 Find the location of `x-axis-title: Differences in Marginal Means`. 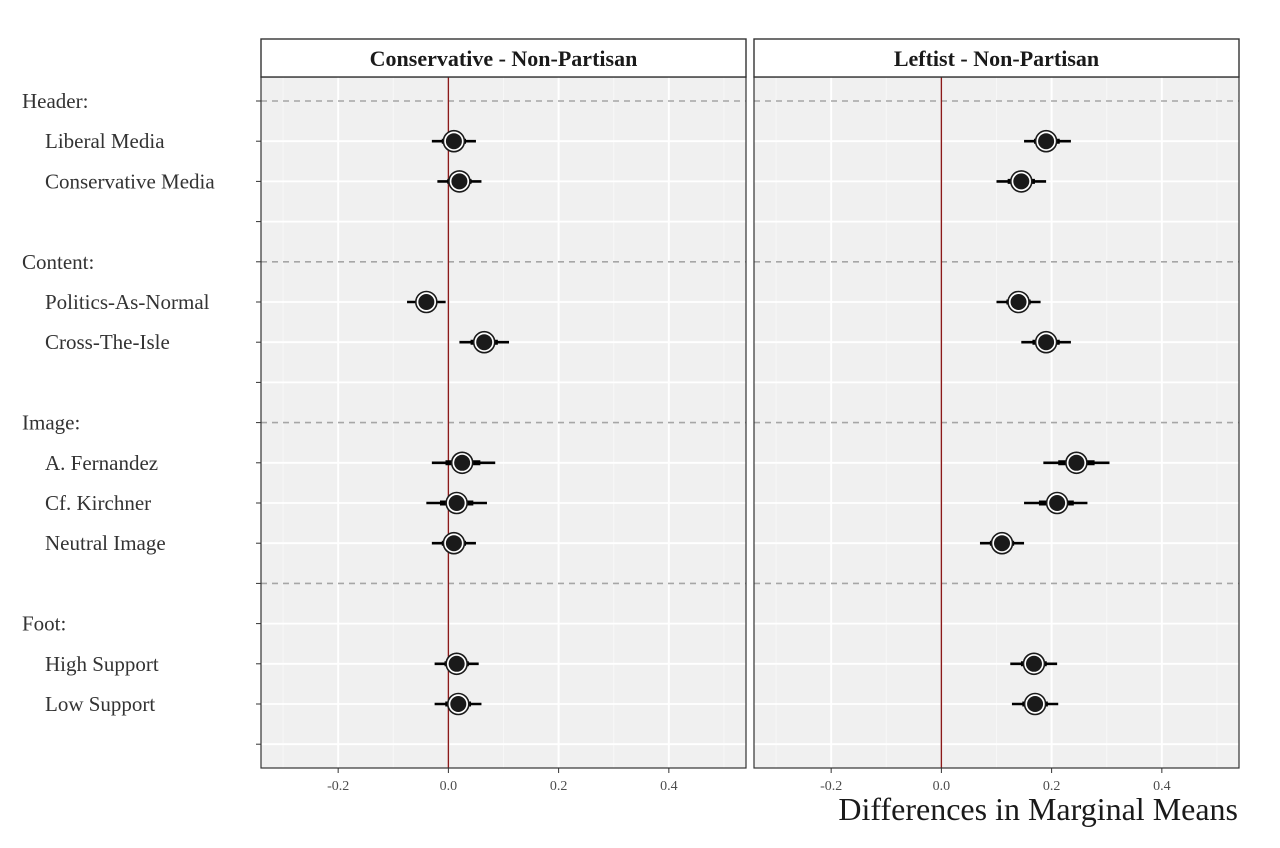

x-axis-title: Differences in Marginal Means is located at coordinates (1038, 809).